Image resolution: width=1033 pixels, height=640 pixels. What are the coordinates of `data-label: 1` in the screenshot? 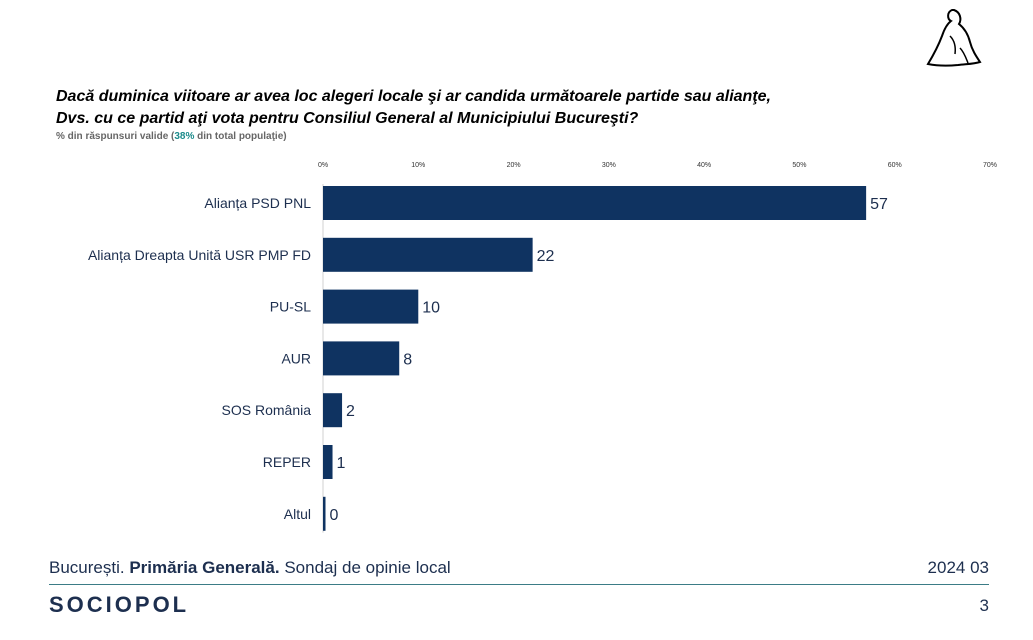 It's located at (341, 463).